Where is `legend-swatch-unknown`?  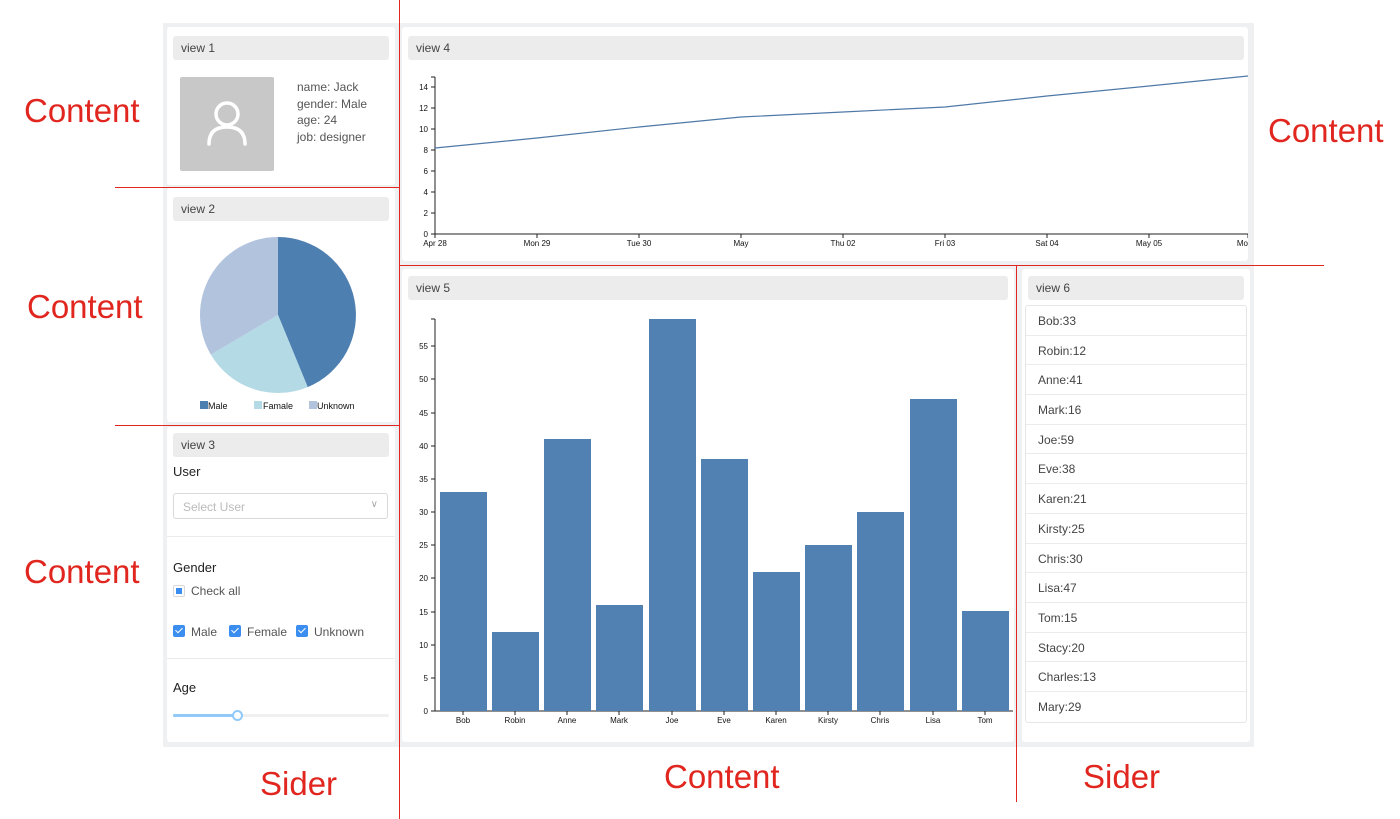
legend-swatch-unknown is located at coordinates (313, 405).